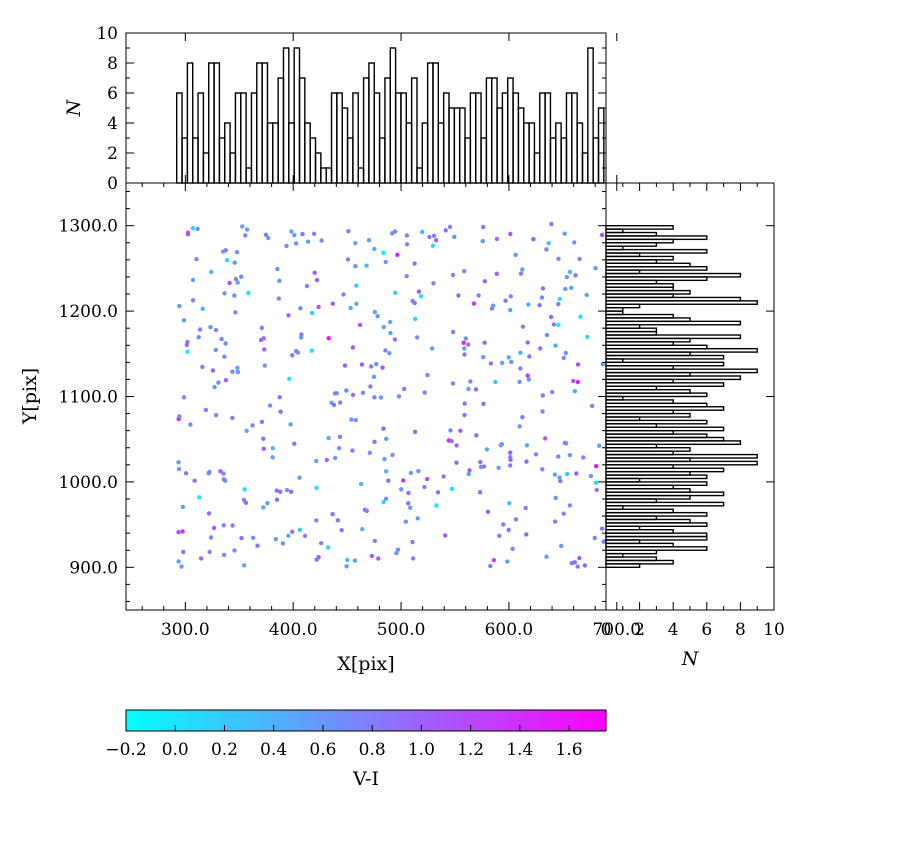 The width and height of the screenshot is (900, 850). I want to click on scatter-xtick-label: 700.0, so click(616, 630).